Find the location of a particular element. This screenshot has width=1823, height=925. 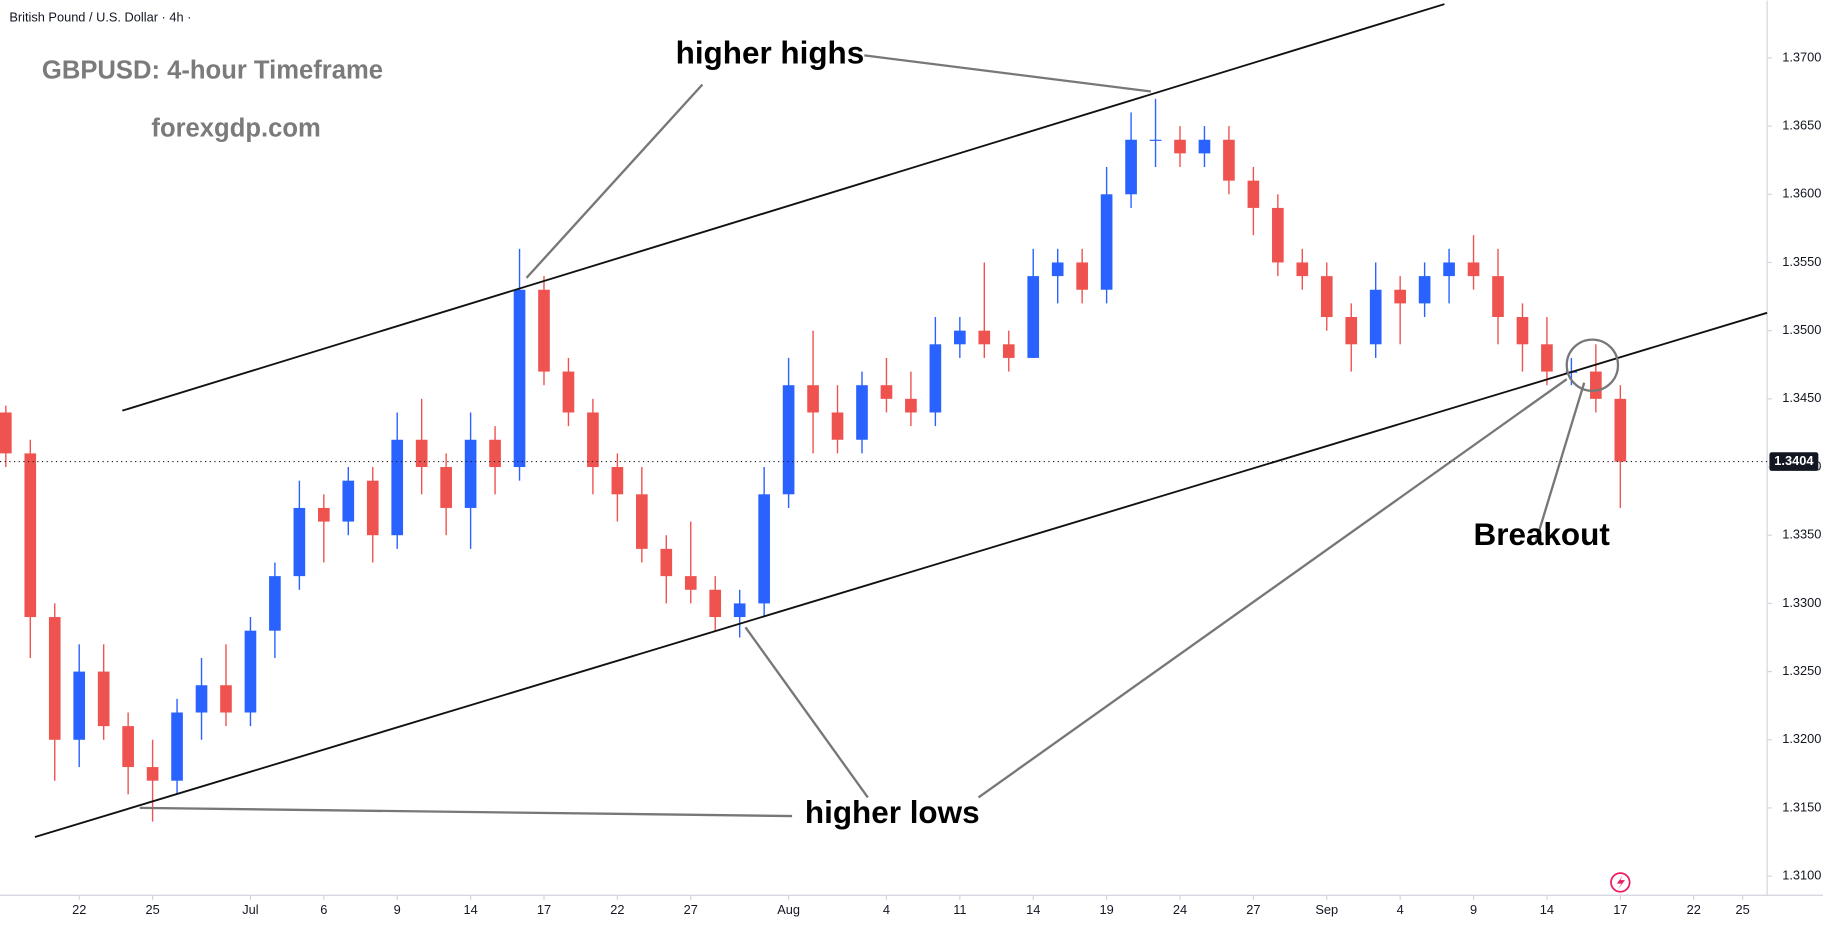

breakout-circle is located at coordinates (1592, 365).